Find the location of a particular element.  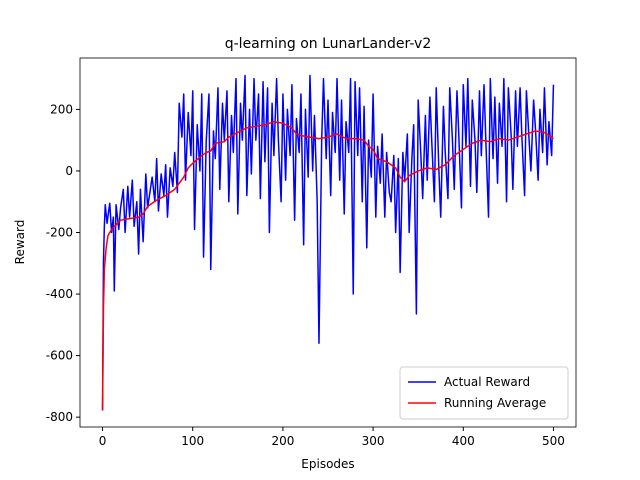

y-axis-label: Reward is located at coordinates (20, 242).